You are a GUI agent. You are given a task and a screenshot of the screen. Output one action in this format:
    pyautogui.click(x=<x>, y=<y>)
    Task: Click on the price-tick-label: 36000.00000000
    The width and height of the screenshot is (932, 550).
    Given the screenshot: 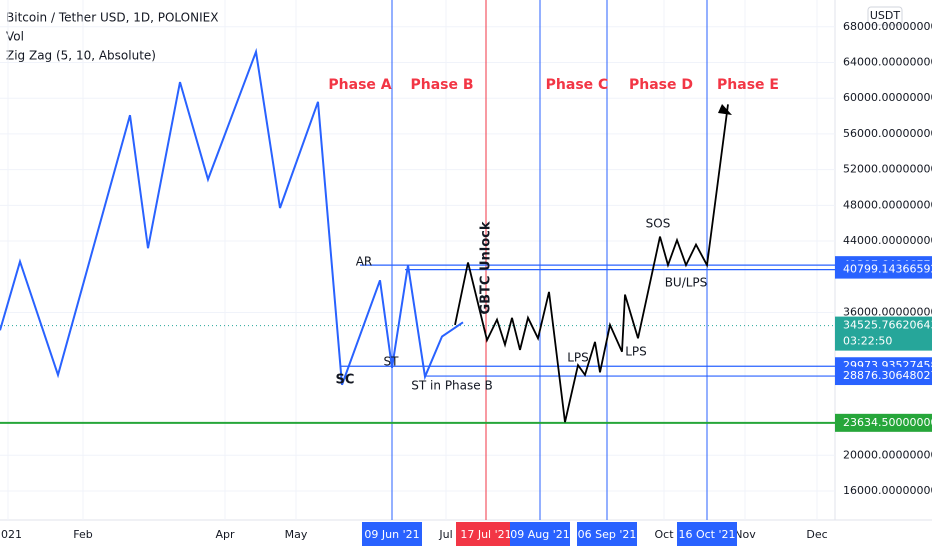 What is the action you would take?
    pyautogui.click(x=887, y=311)
    